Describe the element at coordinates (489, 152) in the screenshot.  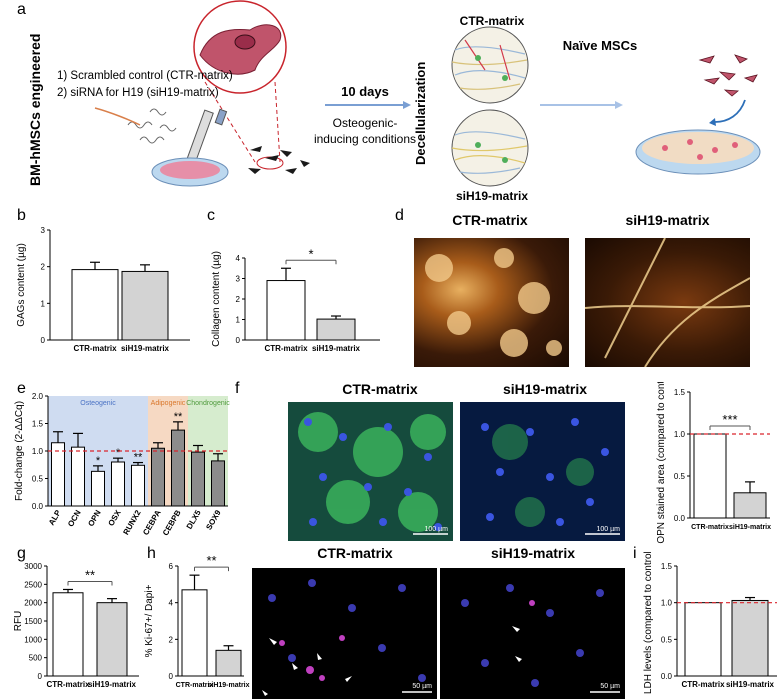
I see `sih19-fibers` at that location.